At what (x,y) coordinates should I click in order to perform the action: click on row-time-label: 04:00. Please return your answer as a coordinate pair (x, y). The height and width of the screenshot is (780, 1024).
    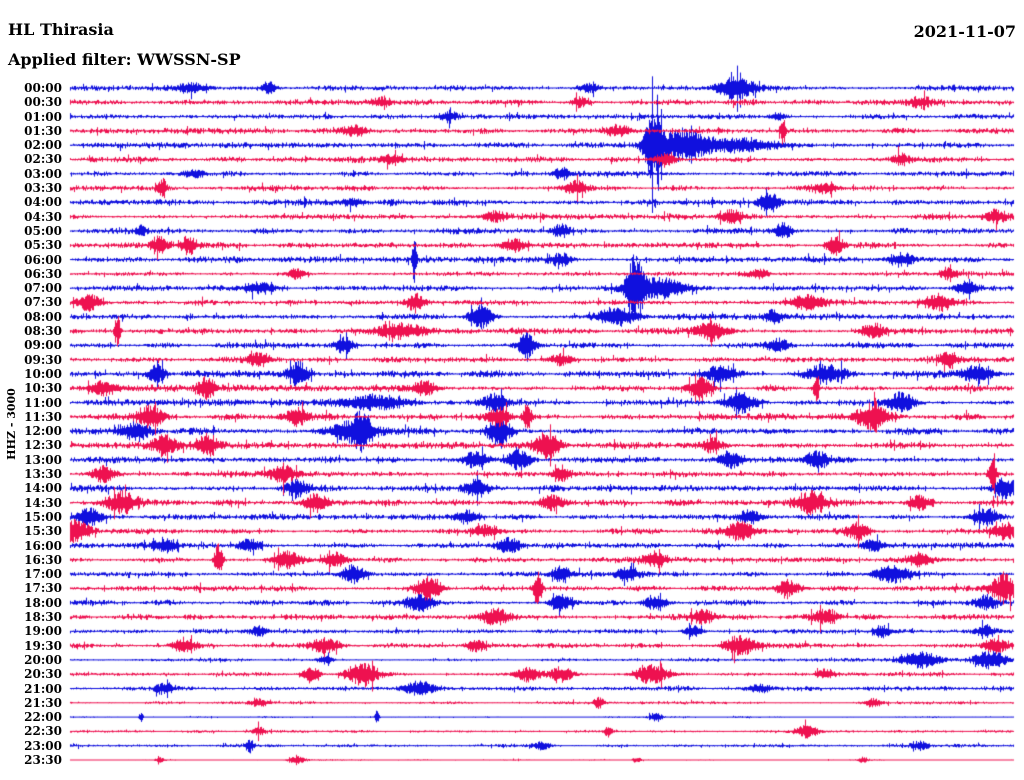
    Looking at the image, I should click on (43, 202).